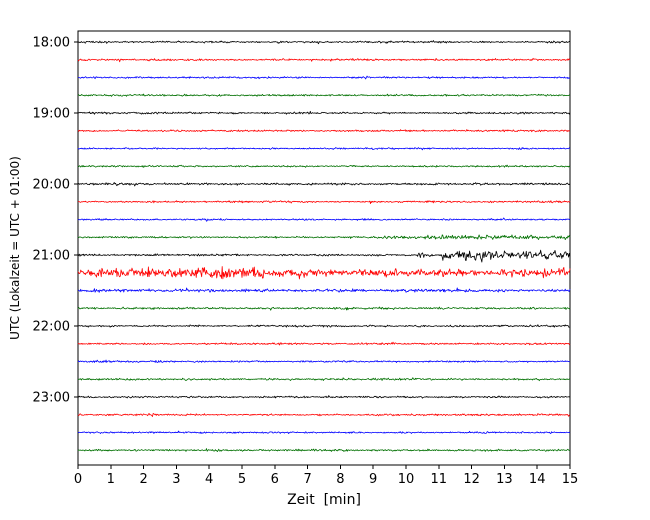 Image resolution: width=650 pixels, height=520 pixels. I want to click on x-tick-label: 9, so click(373, 479).